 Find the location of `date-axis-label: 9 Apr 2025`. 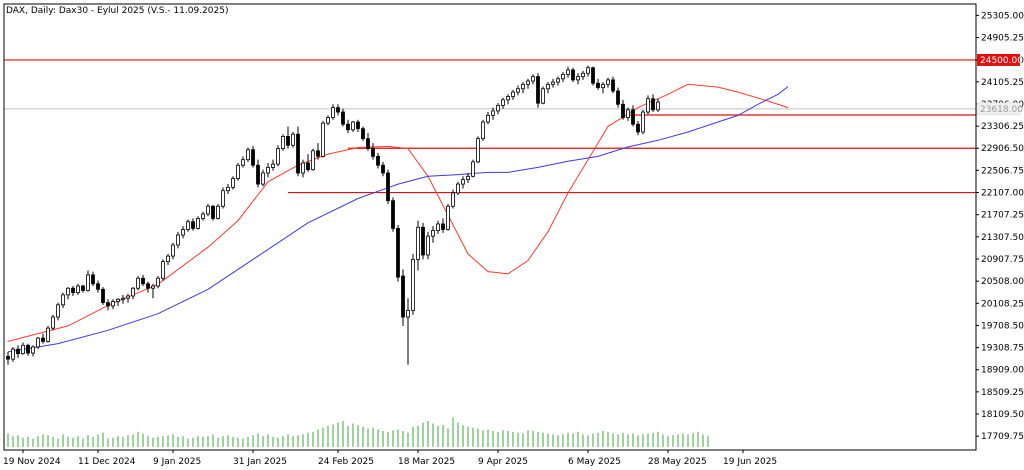

date-axis-label: 9 Apr 2025 is located at coordinates (503, 462).